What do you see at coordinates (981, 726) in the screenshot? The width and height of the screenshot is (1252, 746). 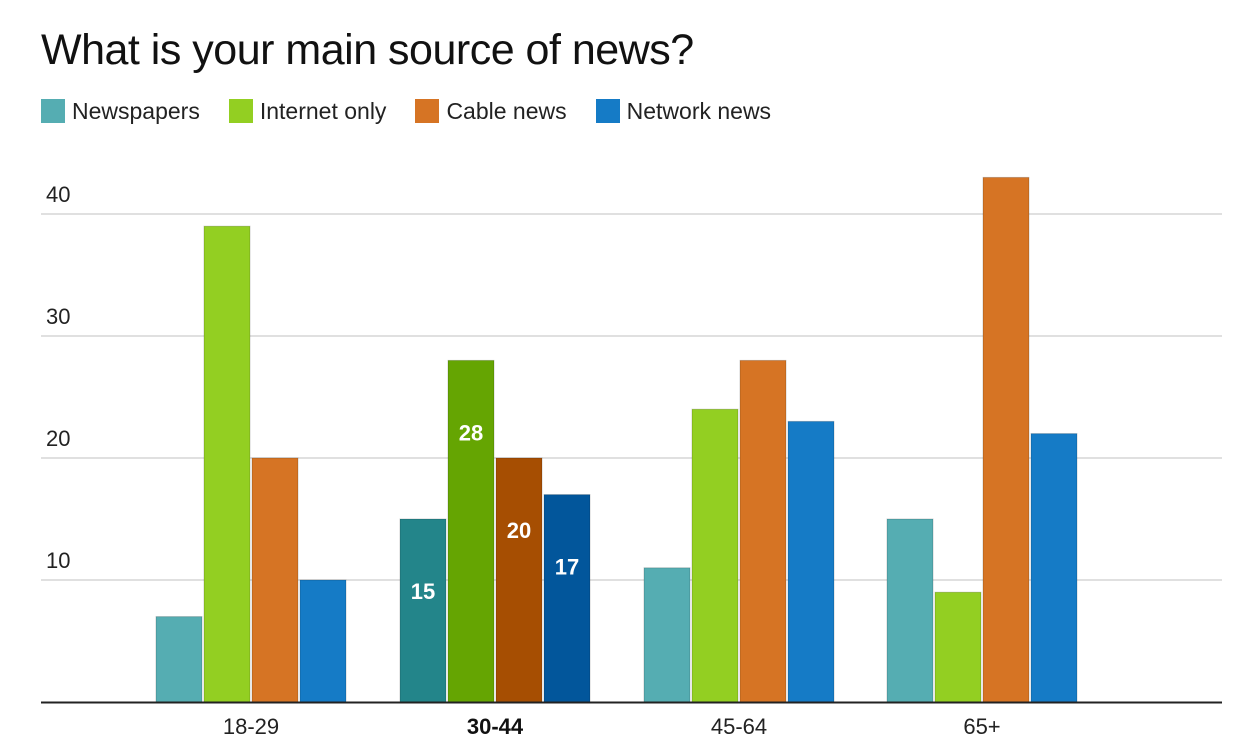 I see `x-tick-label-65+: 65+` at bounding box center [981, 726].